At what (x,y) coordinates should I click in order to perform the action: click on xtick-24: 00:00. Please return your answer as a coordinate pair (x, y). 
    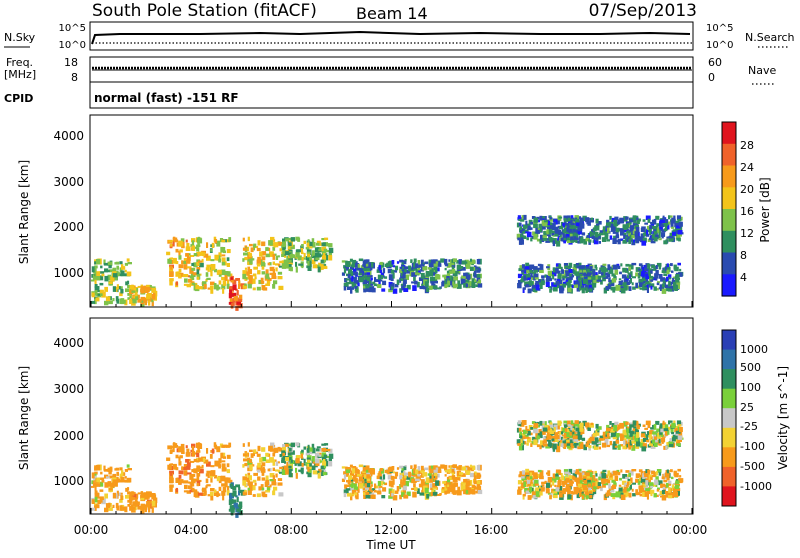
    Looking at the image, I should click on (690, 530).